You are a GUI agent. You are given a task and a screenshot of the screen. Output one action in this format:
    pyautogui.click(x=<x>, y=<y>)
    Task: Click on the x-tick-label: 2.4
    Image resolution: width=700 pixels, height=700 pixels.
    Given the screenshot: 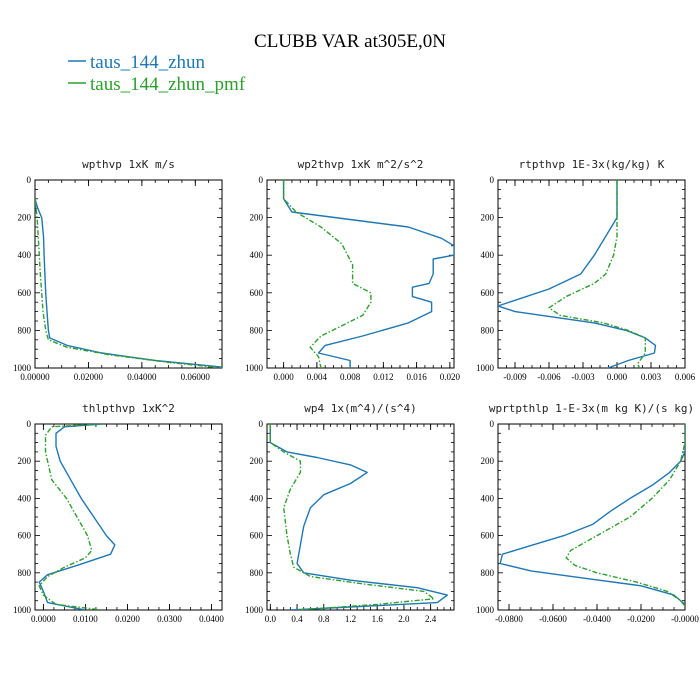 What is the action you would take?
    pyautogui.click(x=431, y=619)
    